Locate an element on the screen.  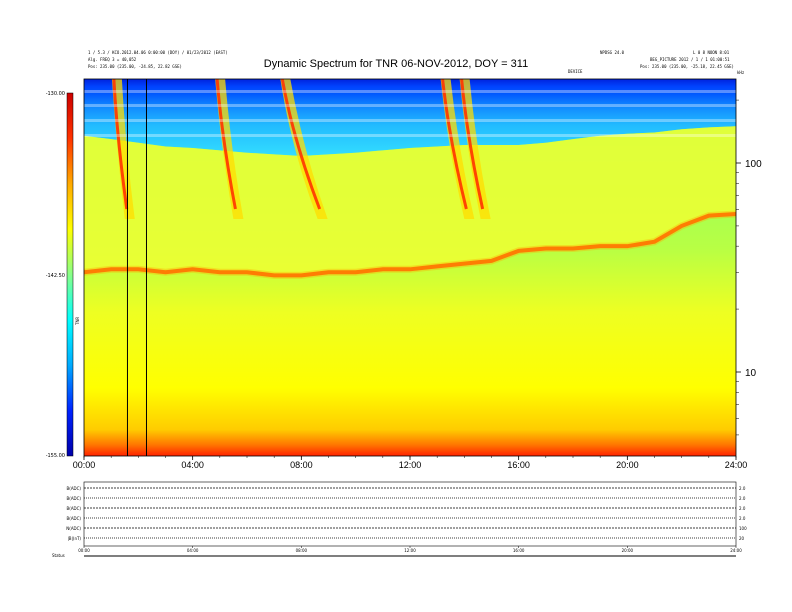
y-tick-label: 10 is located at coordinates (751, 373).